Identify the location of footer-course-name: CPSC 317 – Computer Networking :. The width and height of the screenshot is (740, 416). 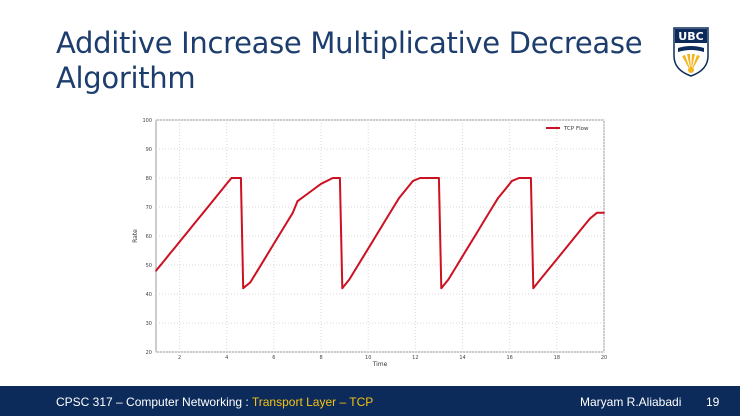
(154, 402).